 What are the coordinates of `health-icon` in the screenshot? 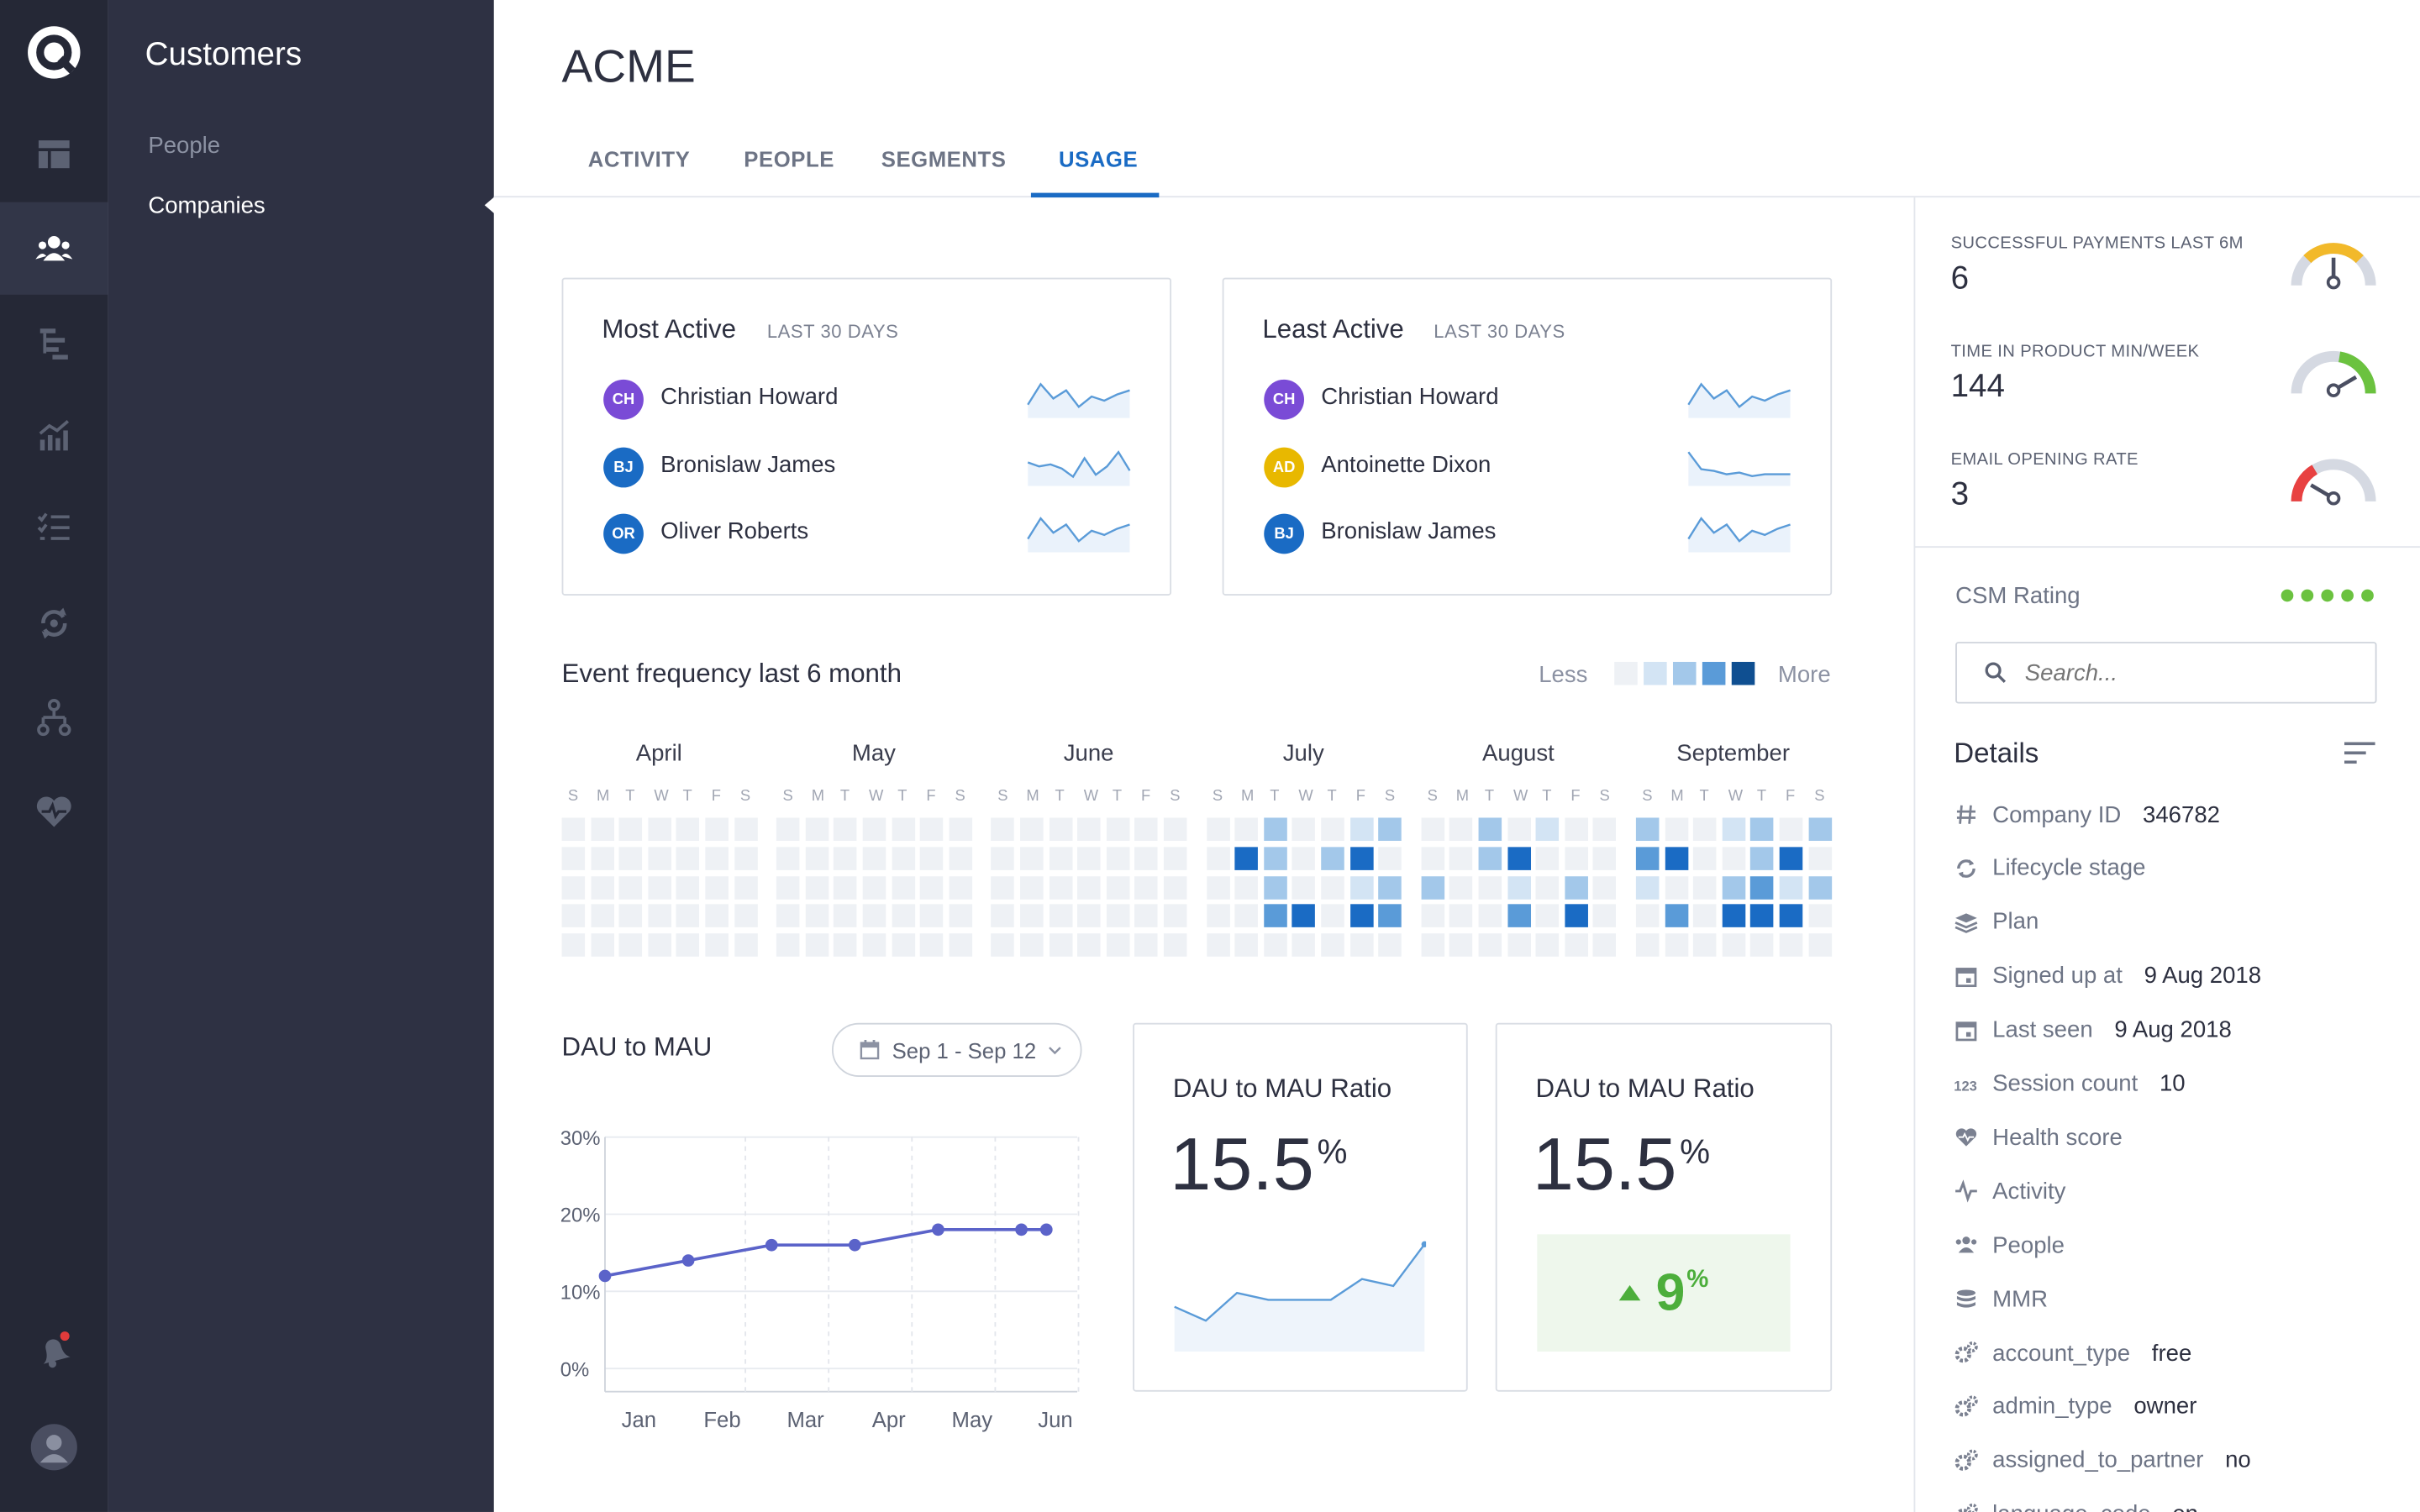 It's located at (54, 811).